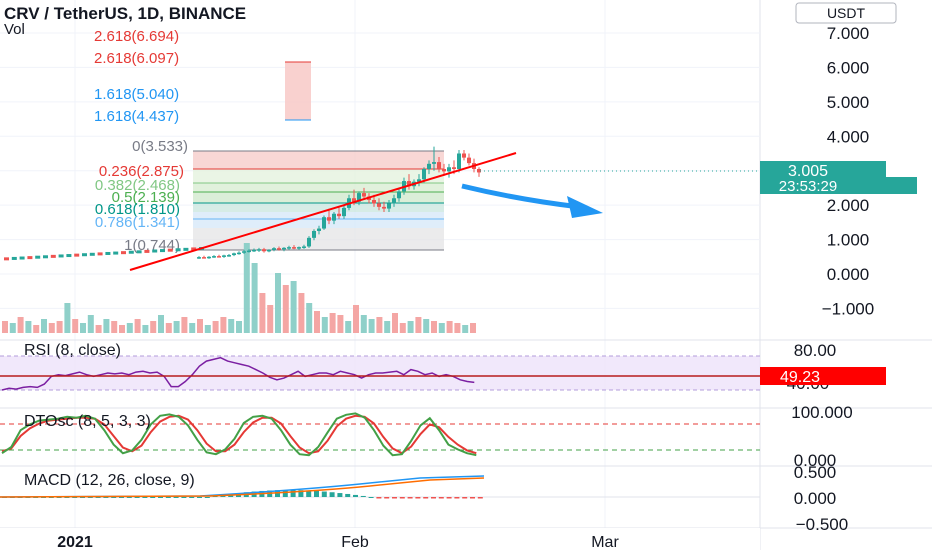 Image resolution: width=932 pixels, height=550 pixels. What do you see at coordinates (585, 207) in the screenshot?
I see `projection-arrow-head` at bounding box center [585, 207].